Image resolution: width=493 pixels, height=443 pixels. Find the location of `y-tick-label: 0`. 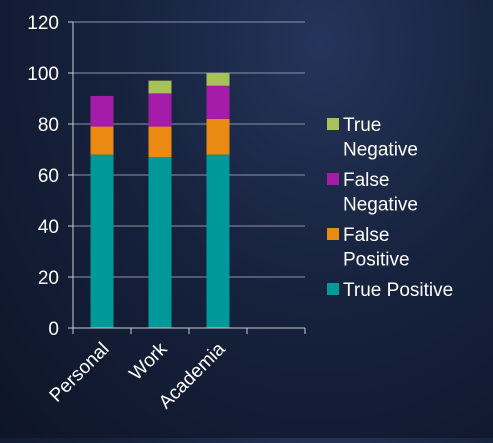

y-tick-label: 0 is located at coordinates (53, 329).